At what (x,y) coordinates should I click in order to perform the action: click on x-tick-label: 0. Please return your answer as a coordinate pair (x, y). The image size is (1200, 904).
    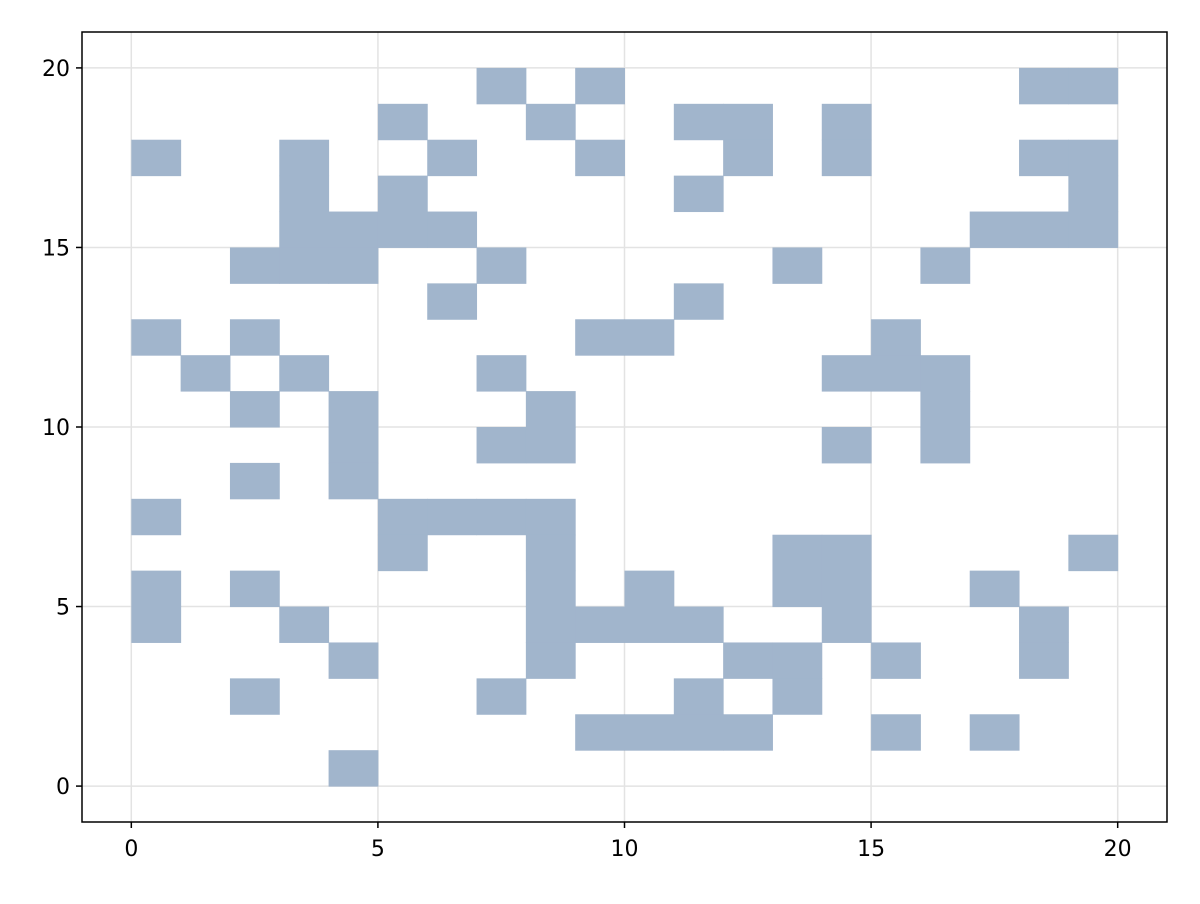
    Looking at the image, I should click on (131, 849).